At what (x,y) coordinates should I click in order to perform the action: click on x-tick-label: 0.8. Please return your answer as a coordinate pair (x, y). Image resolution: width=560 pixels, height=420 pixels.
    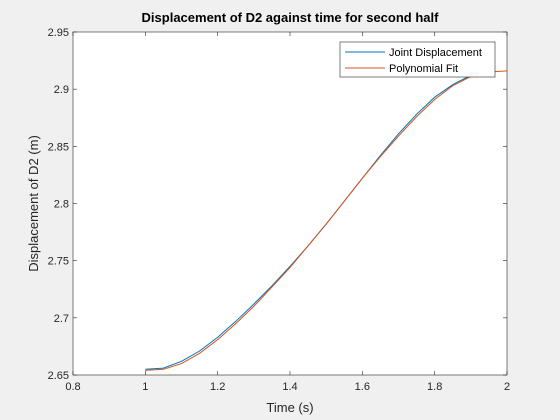
    Looking at the image, I should click on (72, 387).